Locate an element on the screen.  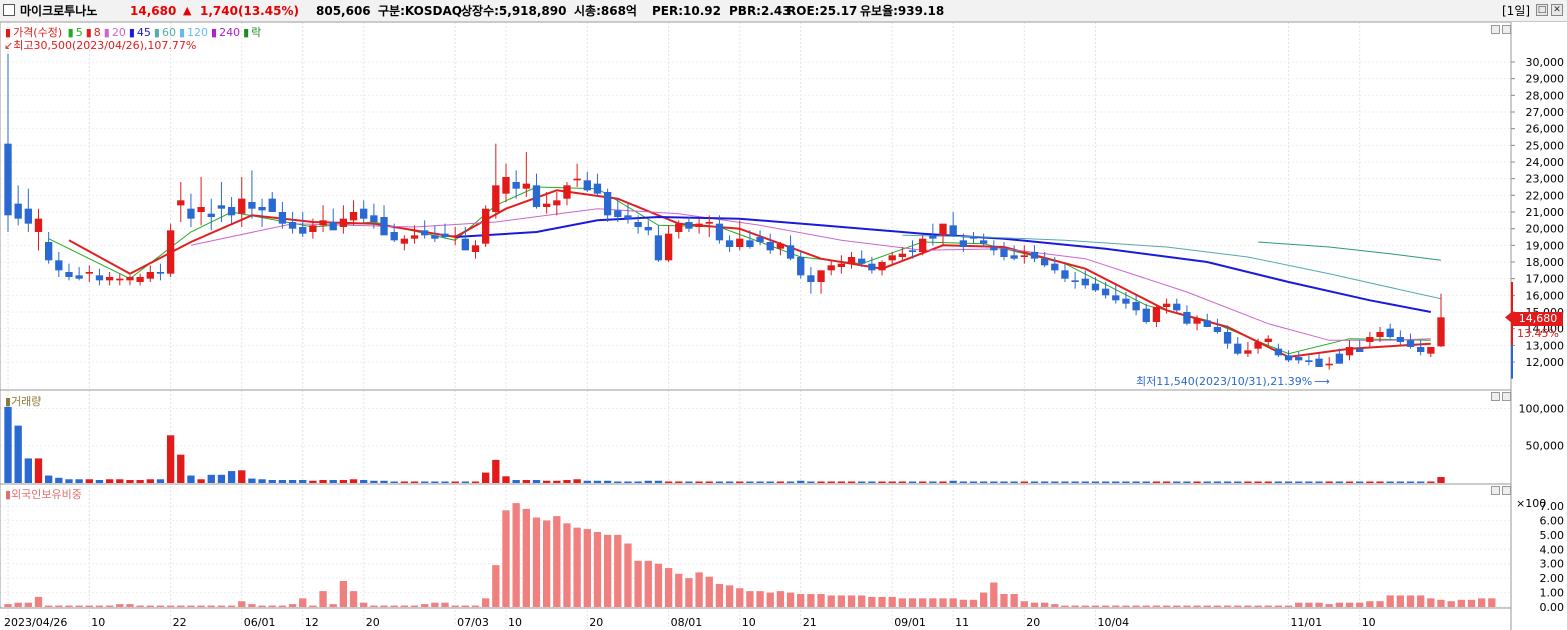
maximize-button: □ is located at coordinates (1542, 10).